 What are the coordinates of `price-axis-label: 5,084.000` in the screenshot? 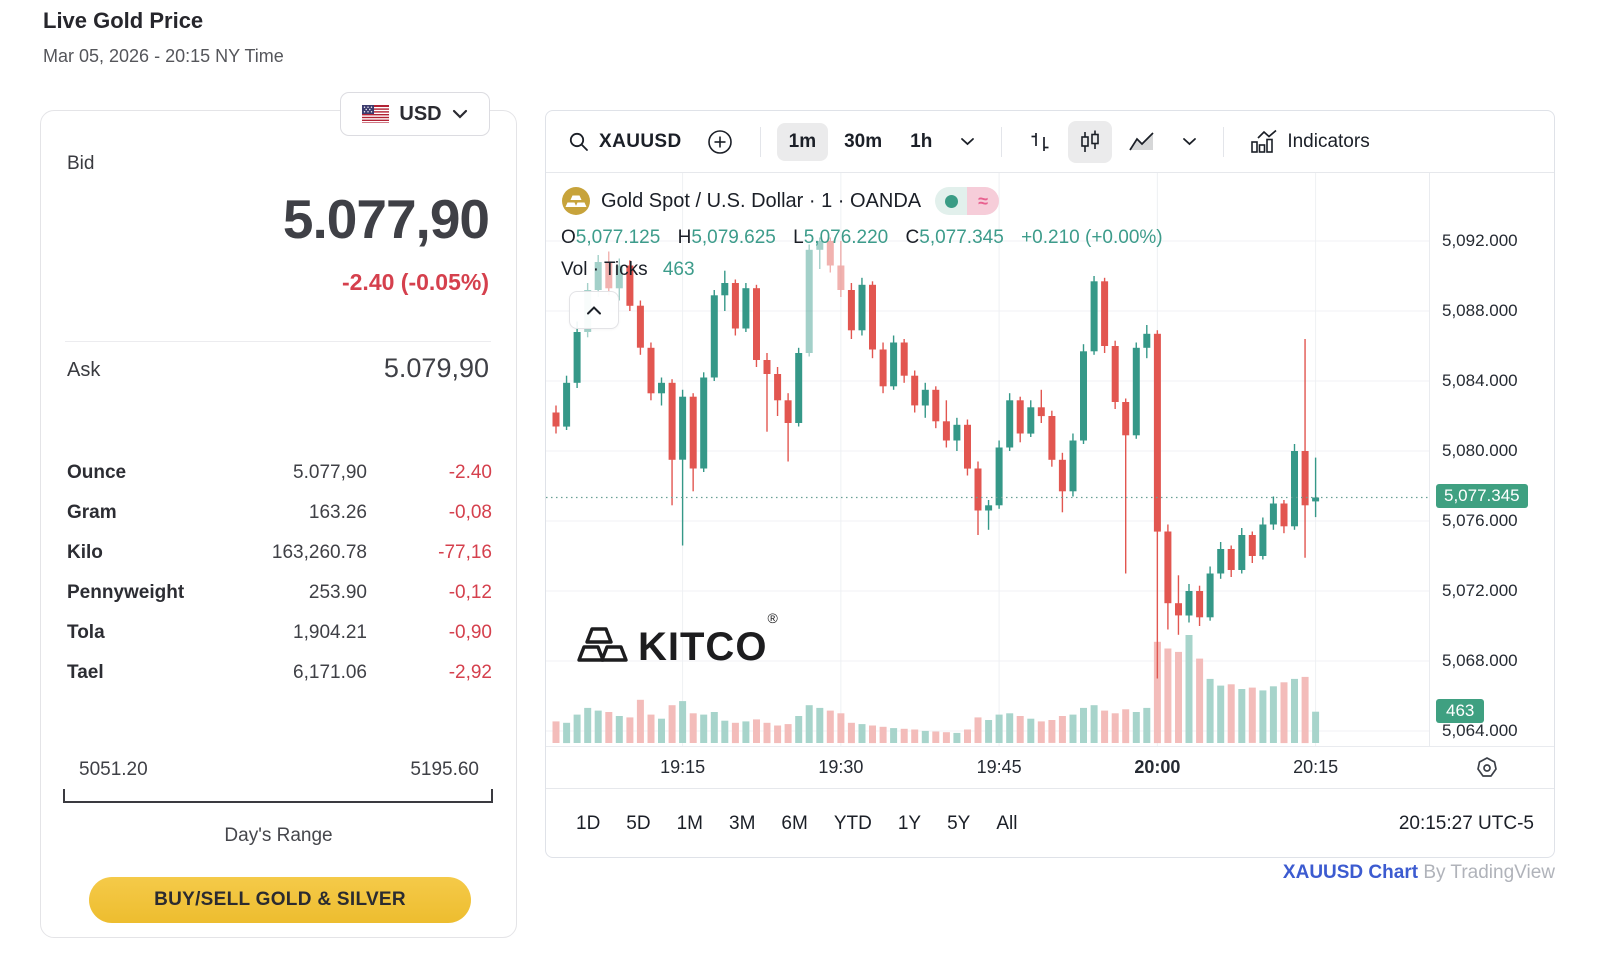 It's located at (1480, 380).